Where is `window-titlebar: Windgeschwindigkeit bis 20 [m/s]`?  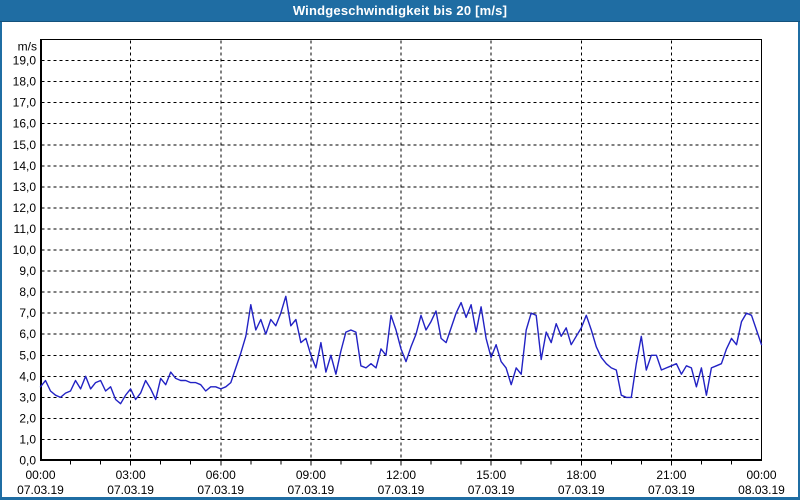 window-titlebar: Windgeschwindigkeit bis 20 [m/s] is located at coordinates (400, 11).